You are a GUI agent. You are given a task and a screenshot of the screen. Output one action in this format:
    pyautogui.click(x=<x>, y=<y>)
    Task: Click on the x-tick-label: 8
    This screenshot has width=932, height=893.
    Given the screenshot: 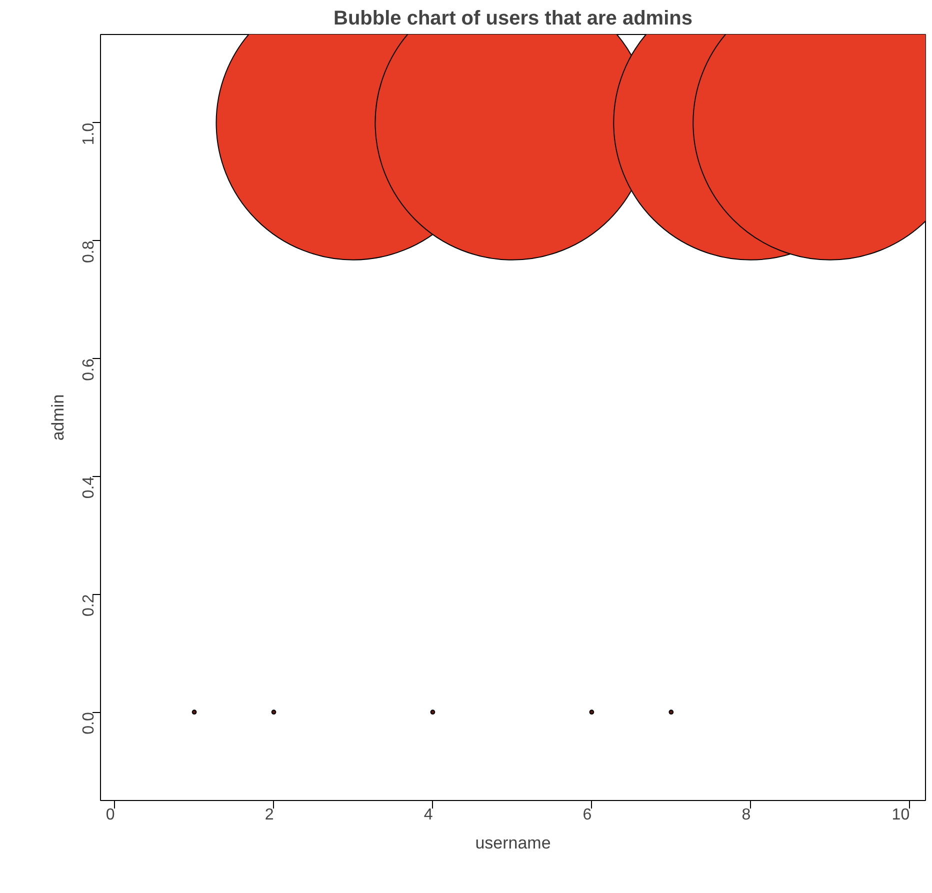 What is the action you would take?
    pyautogui.click(x=746, y=815)
    